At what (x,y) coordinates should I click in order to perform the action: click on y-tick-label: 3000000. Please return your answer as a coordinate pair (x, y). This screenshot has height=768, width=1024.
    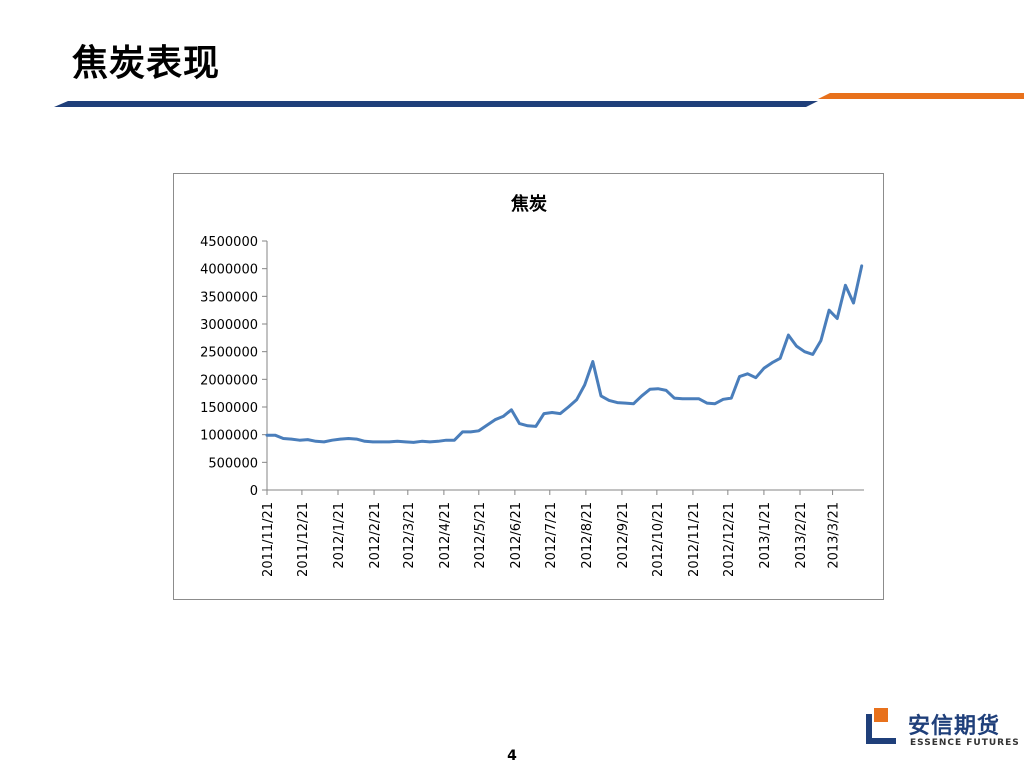
    Looking at the image, I should click on (229, 325).